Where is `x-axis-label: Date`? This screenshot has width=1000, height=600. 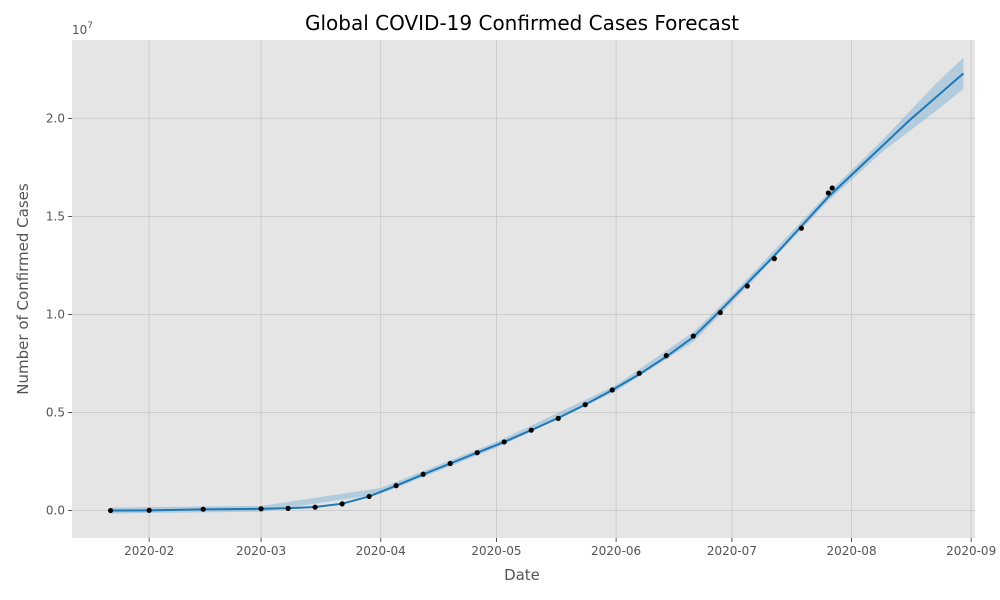 x-axis-label: Date is located at coordinates (522, 575).